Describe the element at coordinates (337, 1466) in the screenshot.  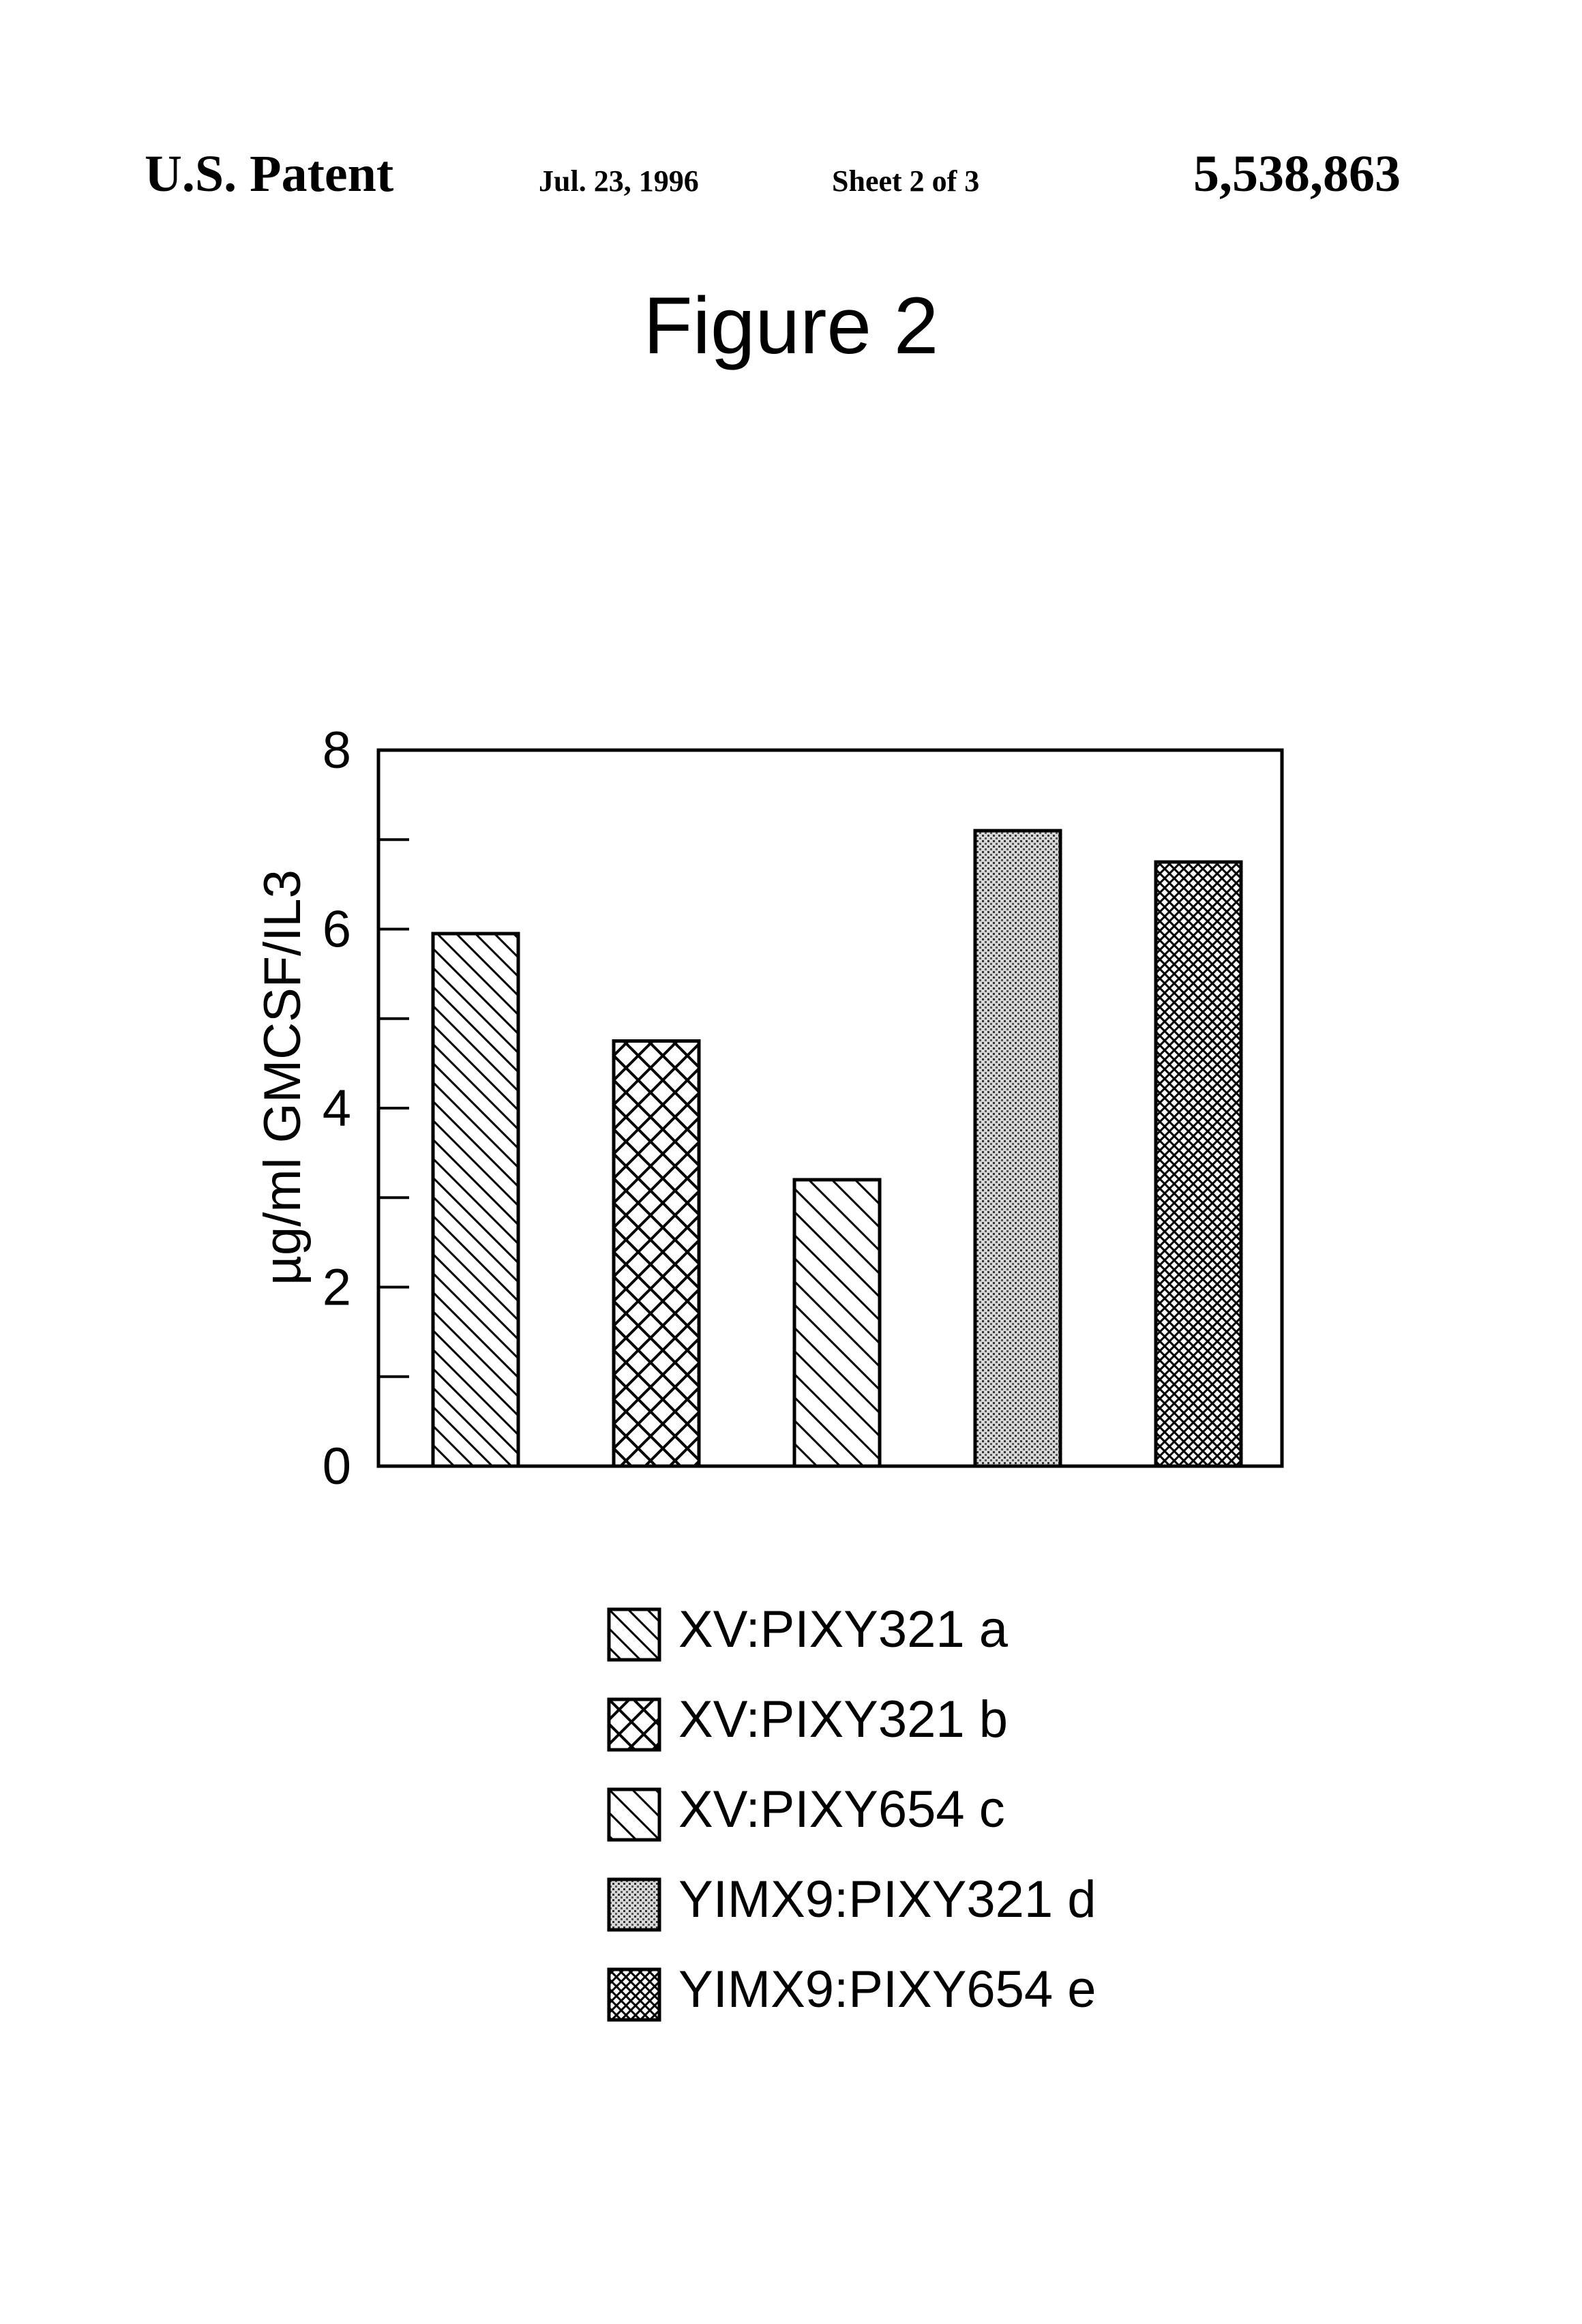
I see `y-tick-label: 0` at that location.